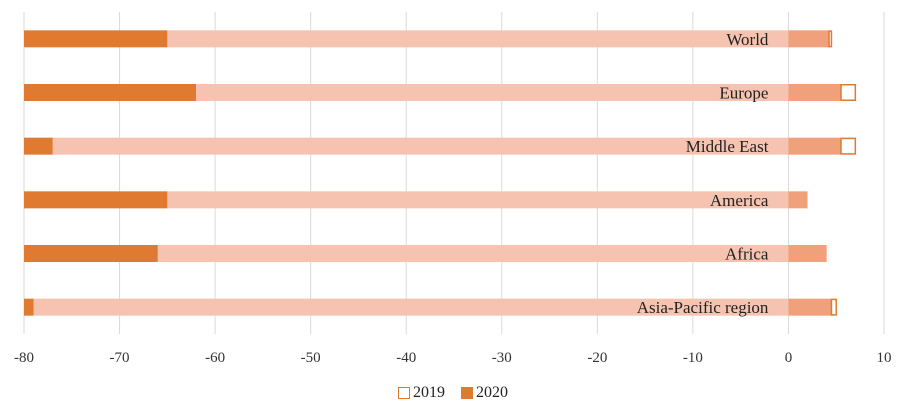  What do you see at coordinates (473, 253) in the screenshot?
I see `bar-overlap-africa` at bounding box center [473, 253].